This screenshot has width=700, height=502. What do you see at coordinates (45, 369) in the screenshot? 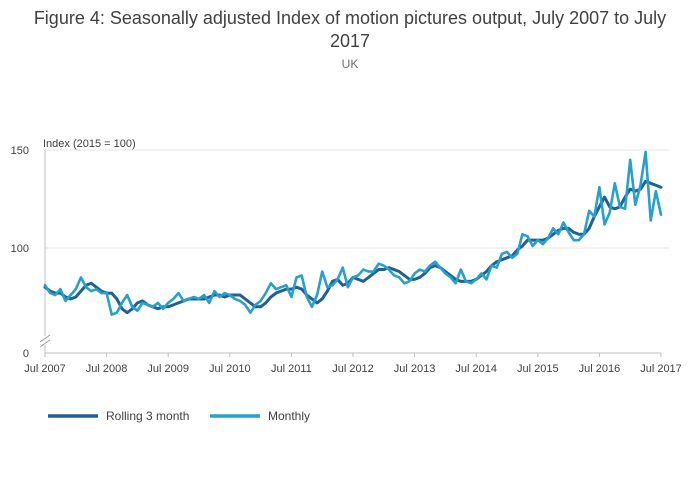
I see `x-tick-label: Jul 2007` at bounding box center [45, 369].